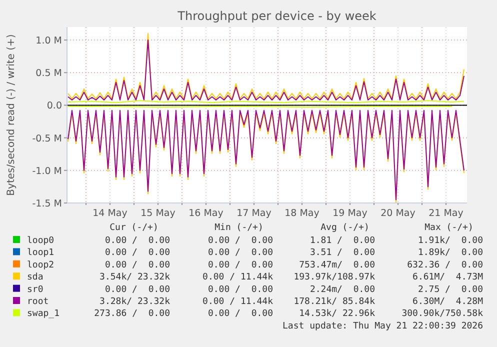 The width and height of the screenshot is (497, 347). Describe the element at coordinates (350, 213) in the screenshot. I see `x-tick-label: 19 May` at that location.